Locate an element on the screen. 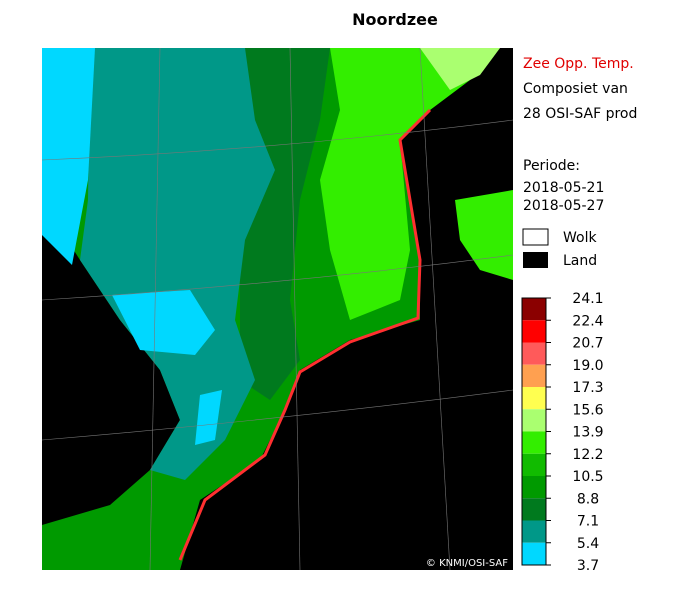  baltic is located at coordinates (484, 235).